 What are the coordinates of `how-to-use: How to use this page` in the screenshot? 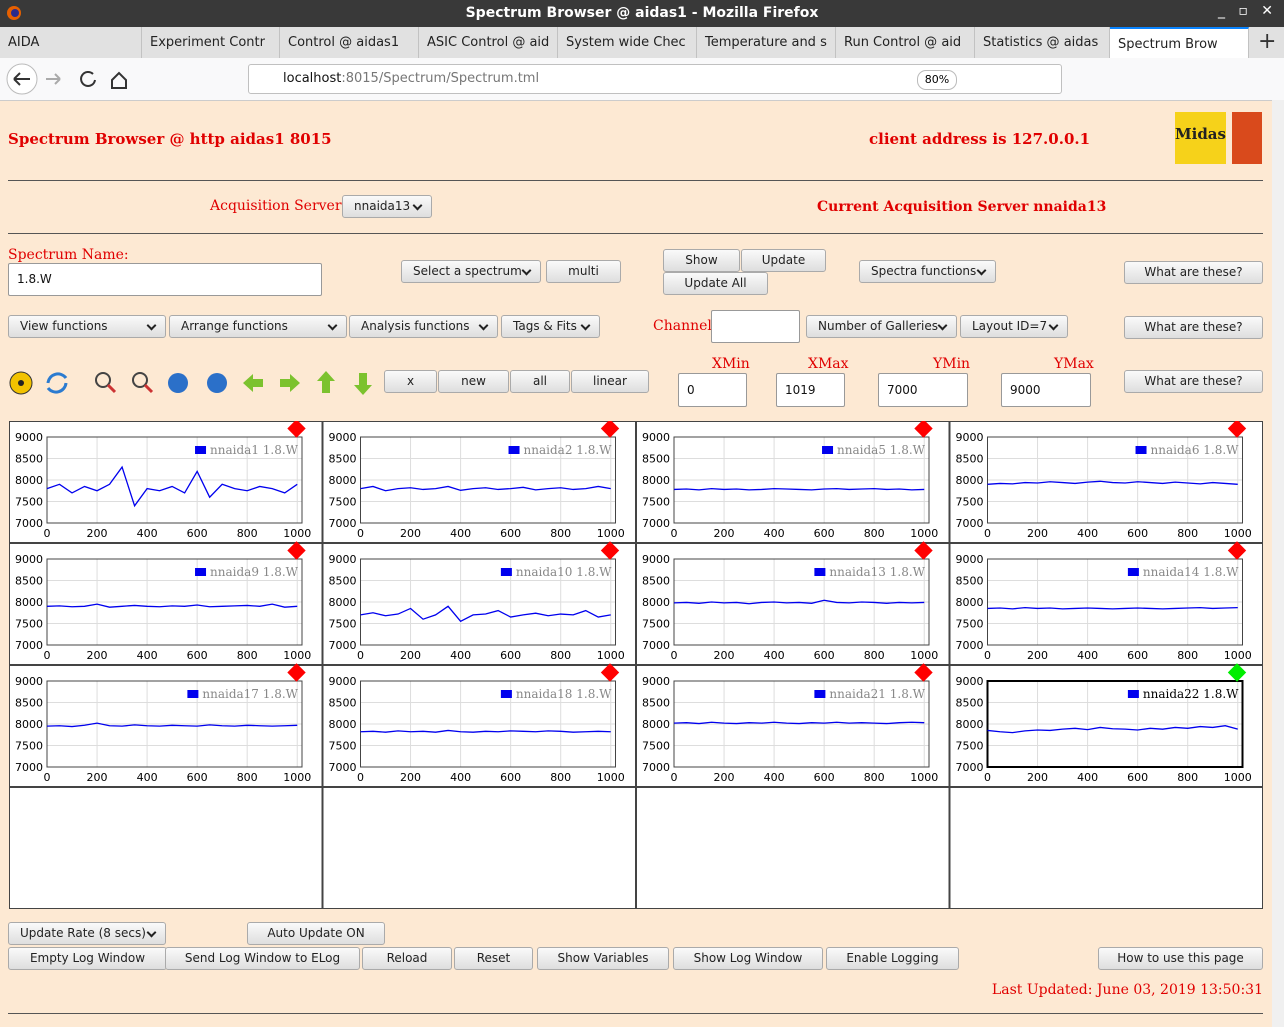 It's located at (1180, 958).